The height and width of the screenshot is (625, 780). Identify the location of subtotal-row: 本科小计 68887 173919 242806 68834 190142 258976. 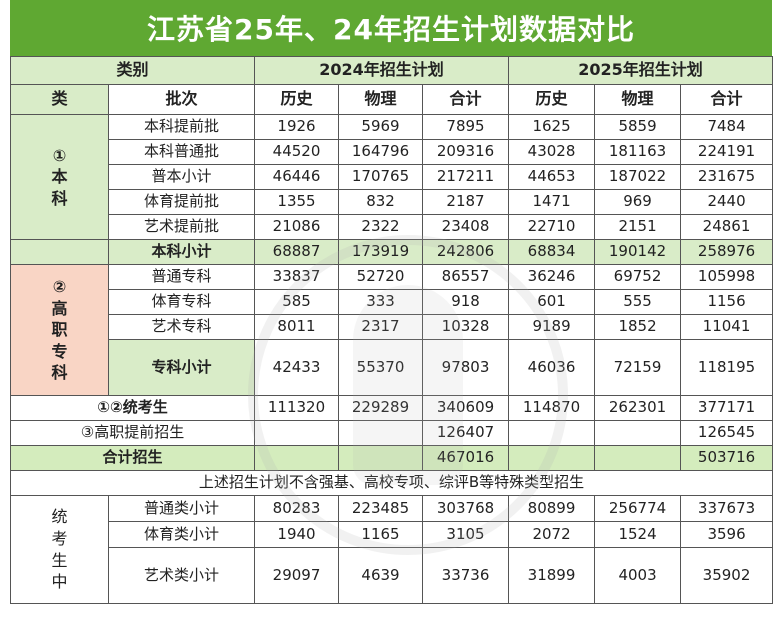
(392, 252).